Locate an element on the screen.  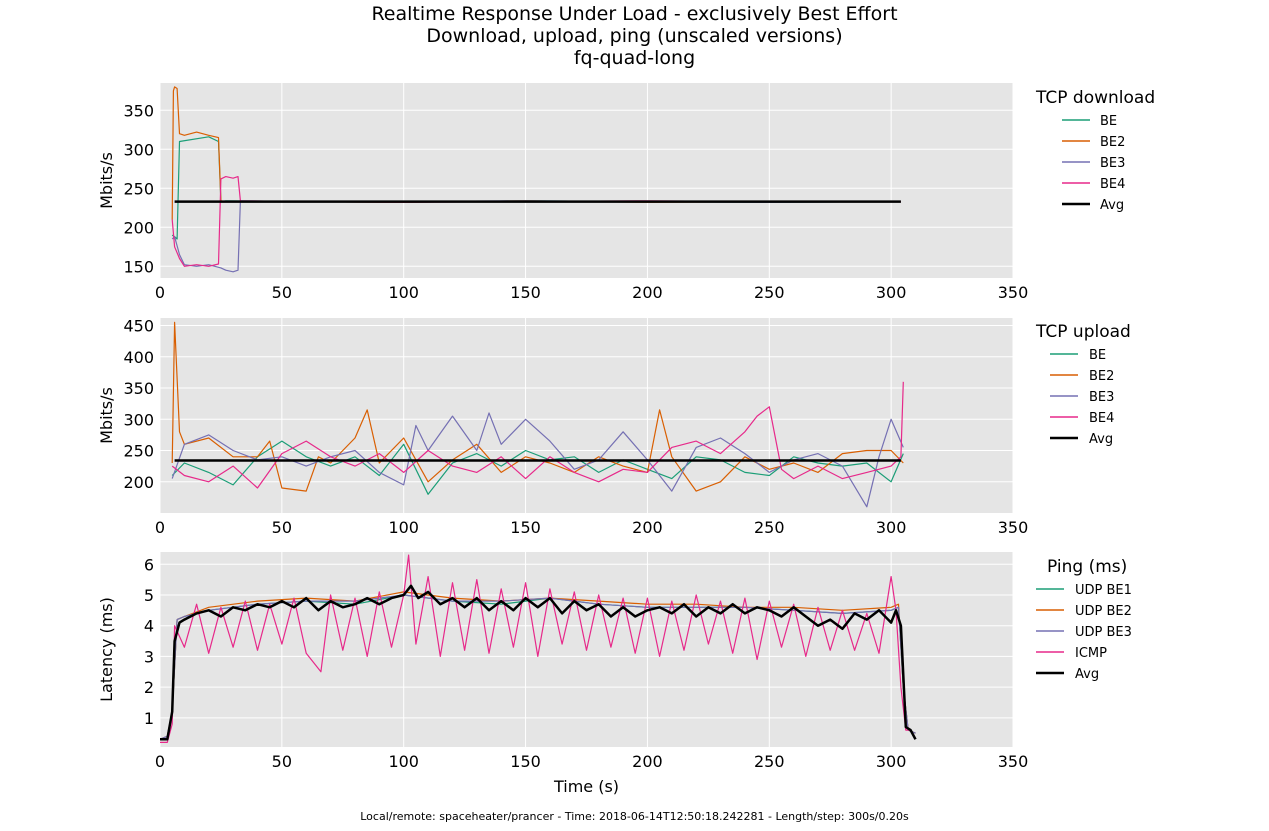
y-axis-label: Latency (ms) is located at coordinates (106, 649).